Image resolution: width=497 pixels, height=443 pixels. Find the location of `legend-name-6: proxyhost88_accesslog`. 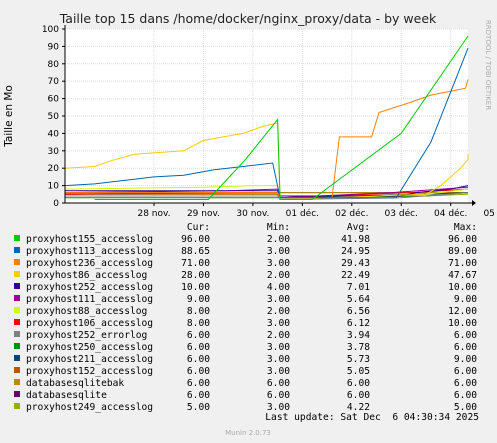

legend-name-6: proxyhost88_accesslog is located at coordinates (86, 311).